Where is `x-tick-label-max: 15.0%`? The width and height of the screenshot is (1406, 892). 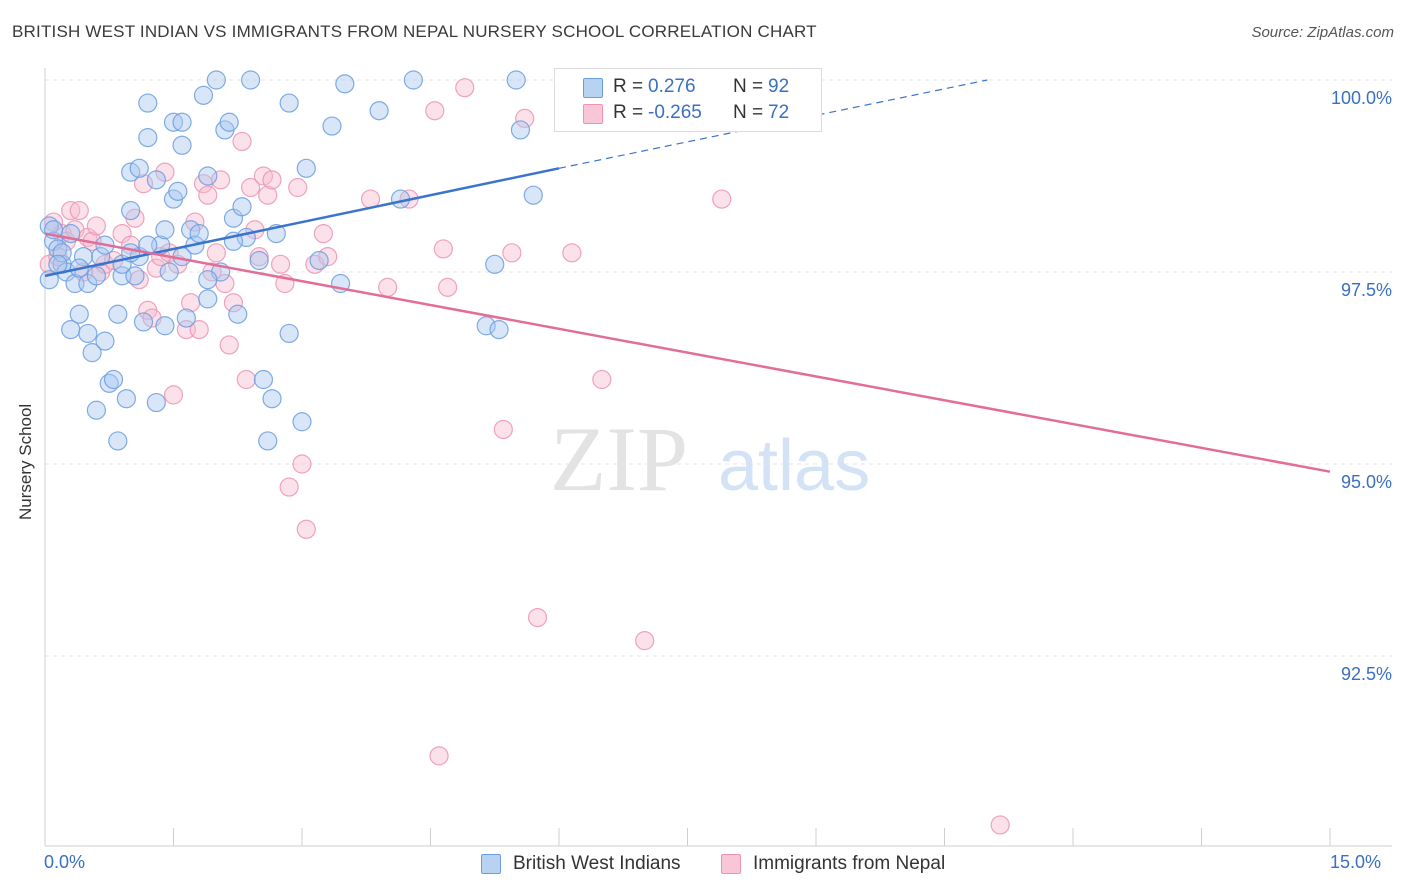
x-tick-label-max: 15.0% is located at coordinates (1356, 862).